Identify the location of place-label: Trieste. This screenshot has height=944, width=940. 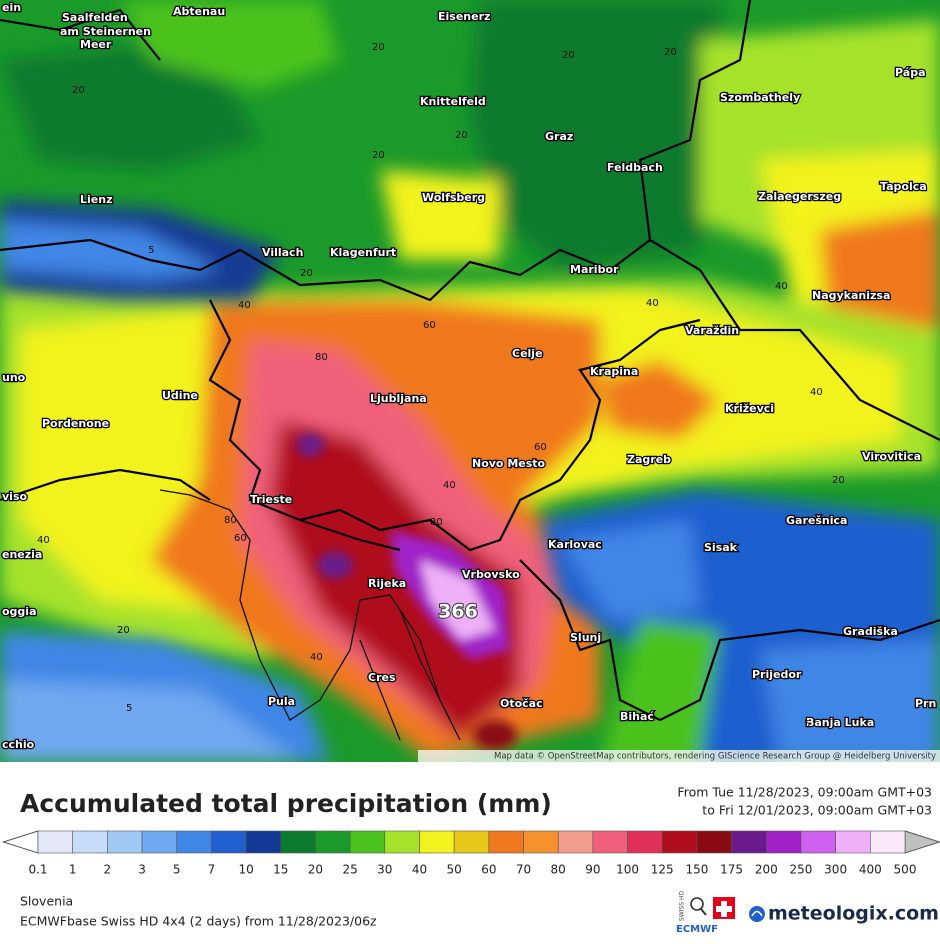
(271, 499).